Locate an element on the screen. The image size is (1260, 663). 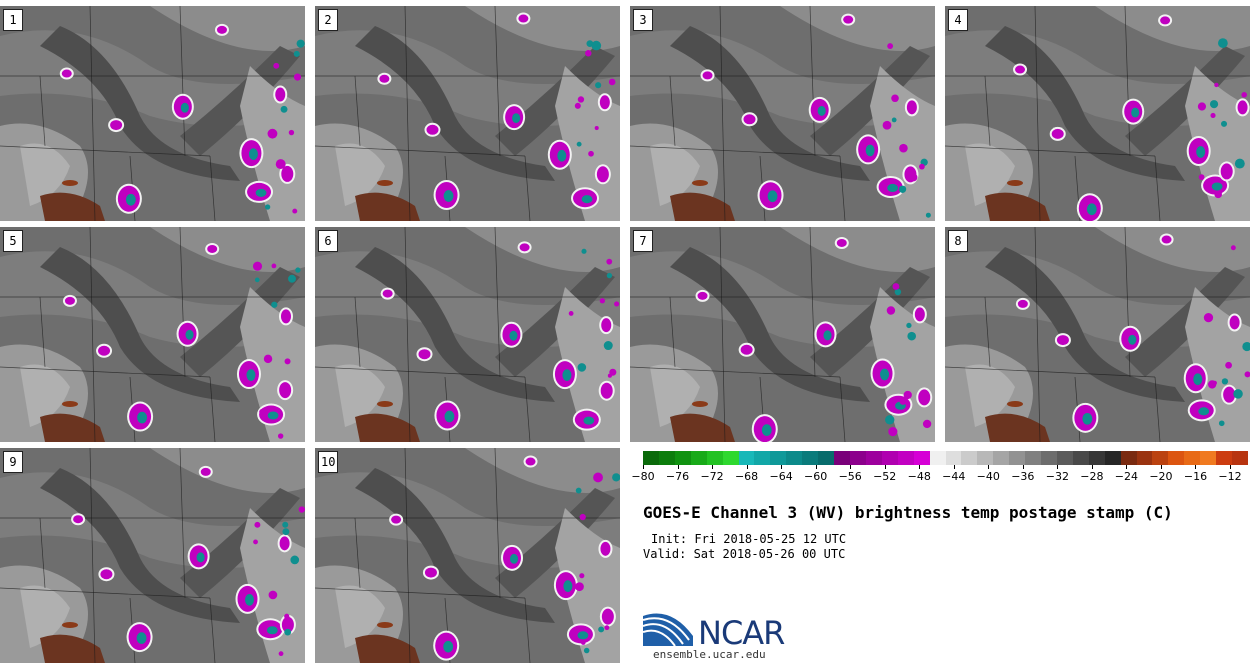
colorbar-tick-label: −48 is located at coordinates (919, 476).